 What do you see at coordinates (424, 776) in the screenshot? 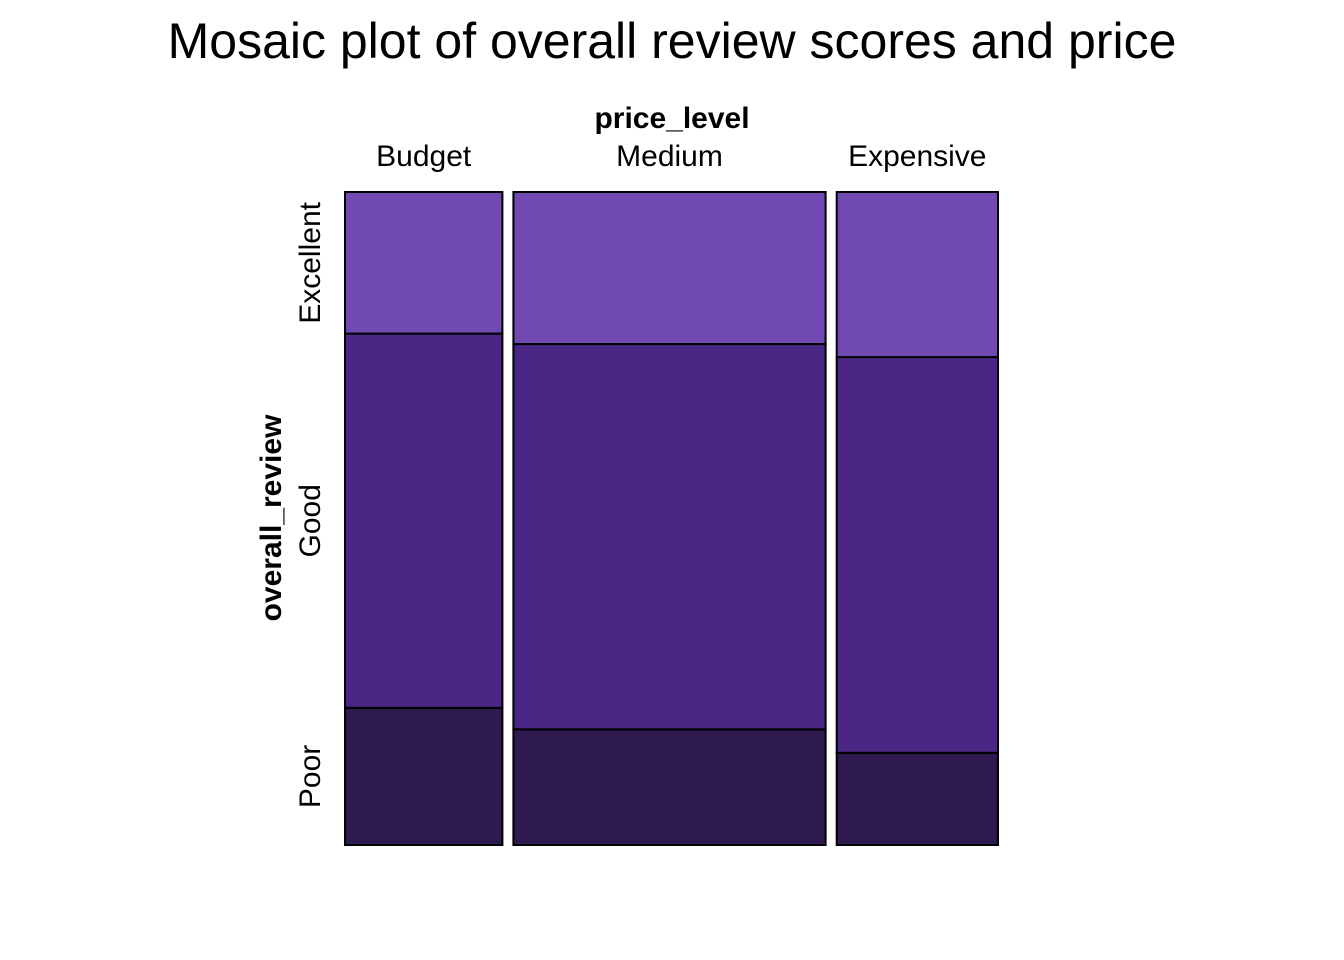
I see `tile-budget-poor` at bounding box center [424, 776].